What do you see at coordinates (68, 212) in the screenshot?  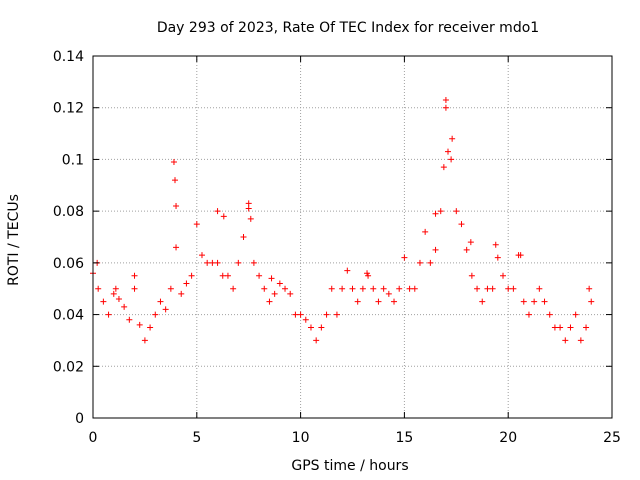 I see `y-tick-label: 0.08` at bounding box center [68, 212].